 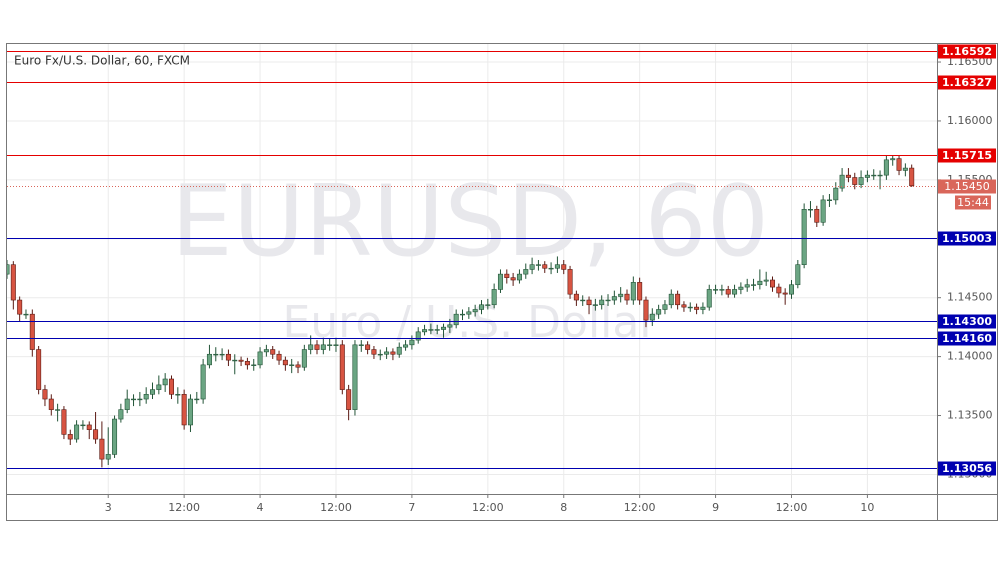 What do you see at coordinates (967, 155) in the screenshot?
I see `level-label: 1.15715` at bounding box center [967, 155].